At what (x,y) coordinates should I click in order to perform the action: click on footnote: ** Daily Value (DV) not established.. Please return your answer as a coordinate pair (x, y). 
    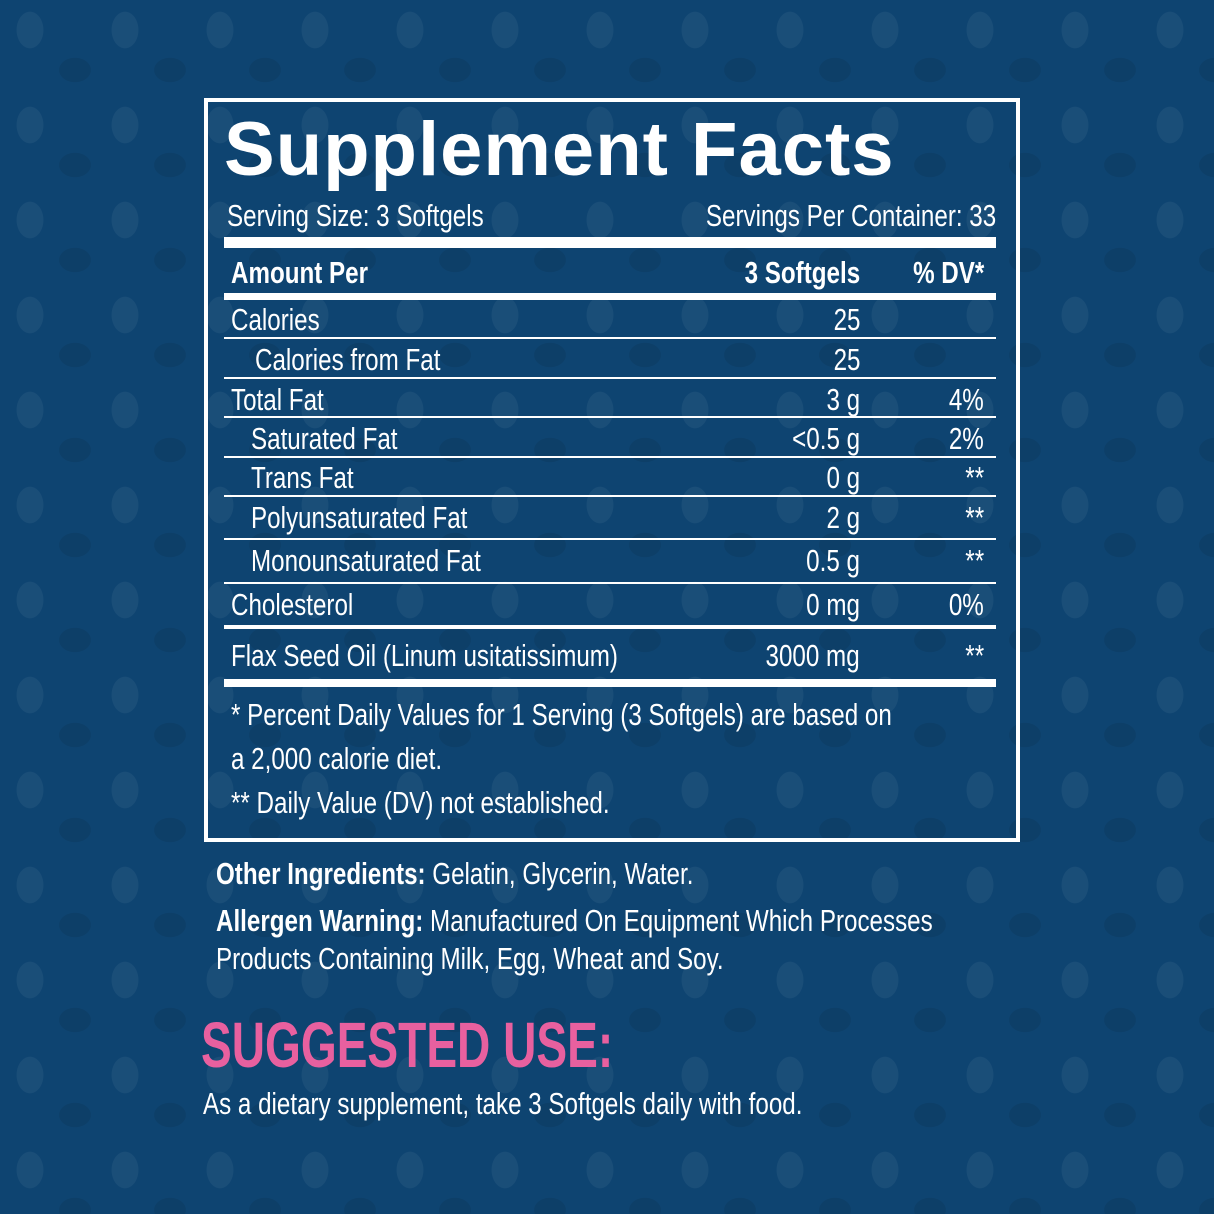
    Looking at the image, I should click on (420, 802).